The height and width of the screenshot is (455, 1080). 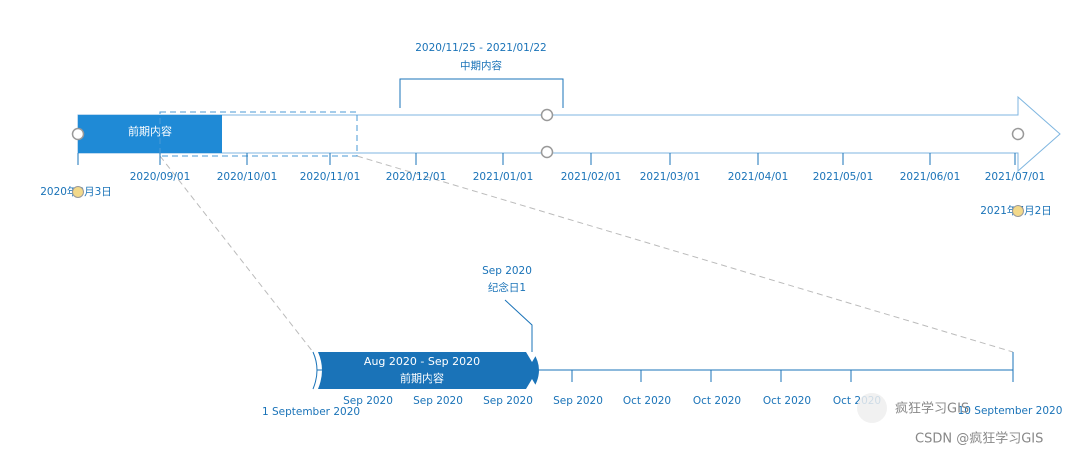 What do you see at coordinates (518, 325) in the screenshot?
I see `milestone-line` at bounding box center [518, 325].